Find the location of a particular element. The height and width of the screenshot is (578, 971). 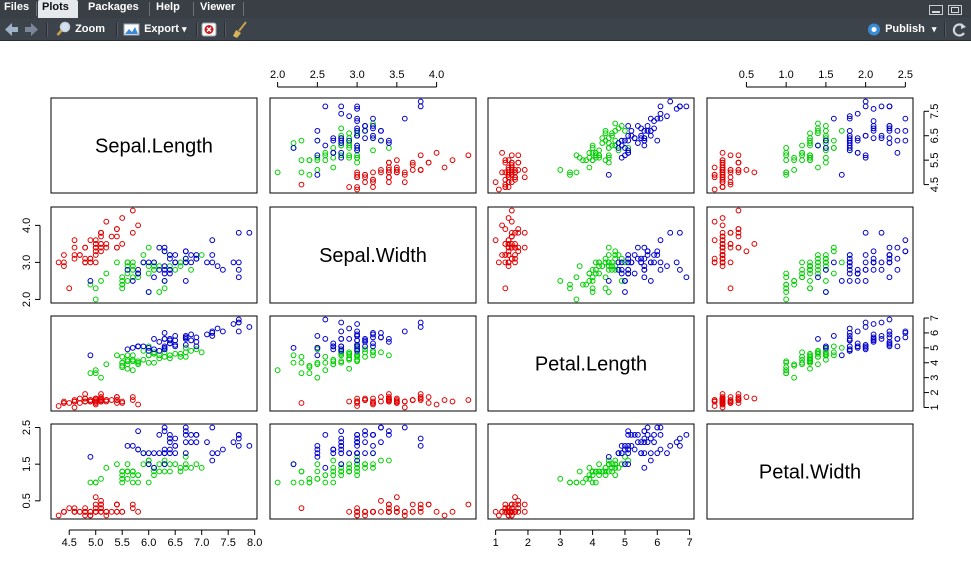

image-export-icon is located at coordinates (131, 29).